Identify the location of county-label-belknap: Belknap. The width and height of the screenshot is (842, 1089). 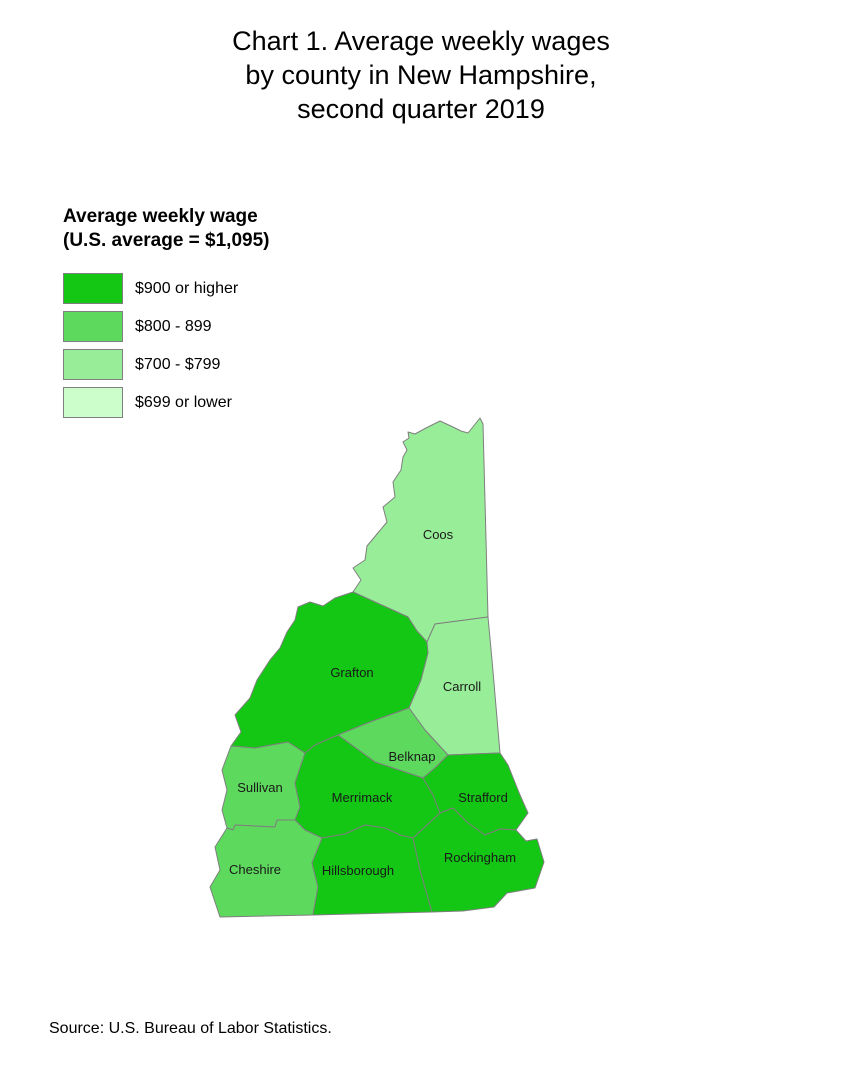
(412, 756).